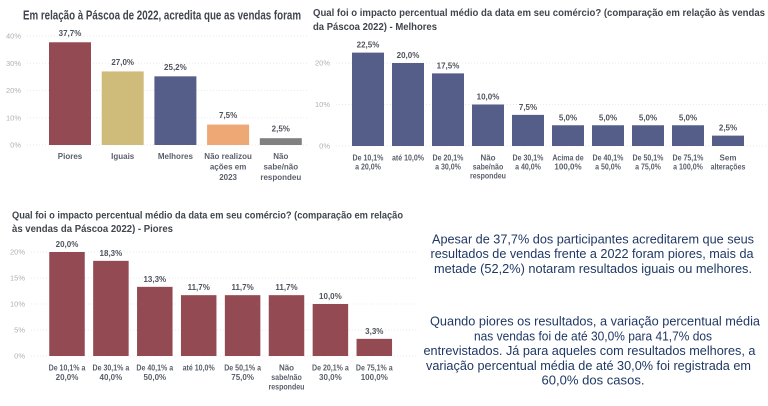  What do you see at coordinates (448, 158) in the screenshot?
I see `svg-text: De 20,1%` at bounding box center [448, 158].